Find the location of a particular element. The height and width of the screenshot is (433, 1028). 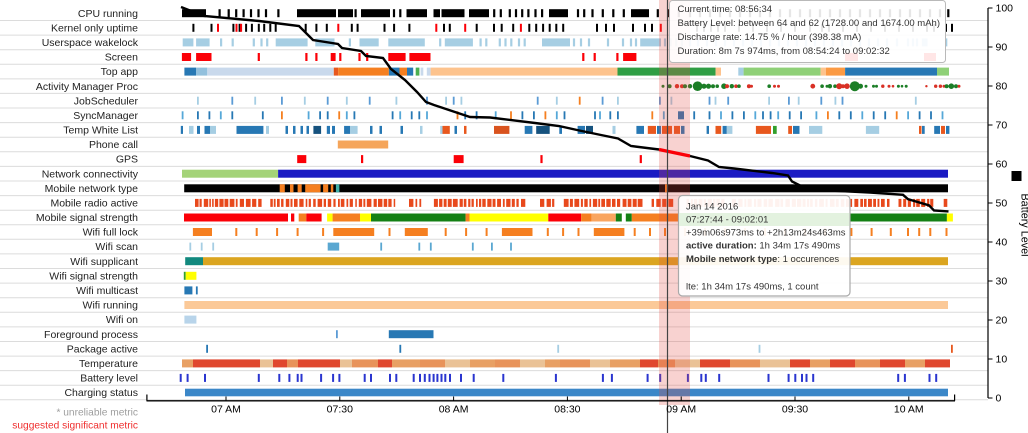

svg-text: 10 AM is located at coordinates (909, 410).